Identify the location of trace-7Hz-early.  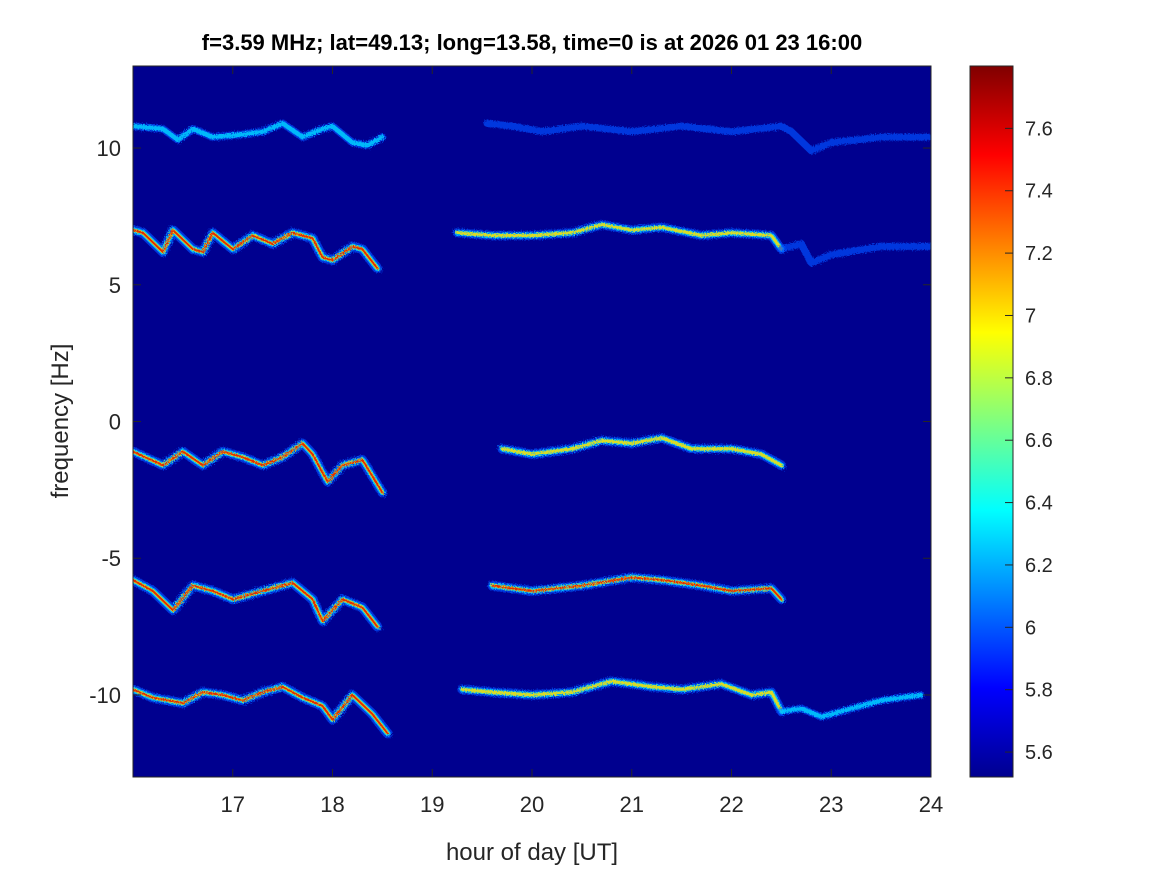
(258, 249).